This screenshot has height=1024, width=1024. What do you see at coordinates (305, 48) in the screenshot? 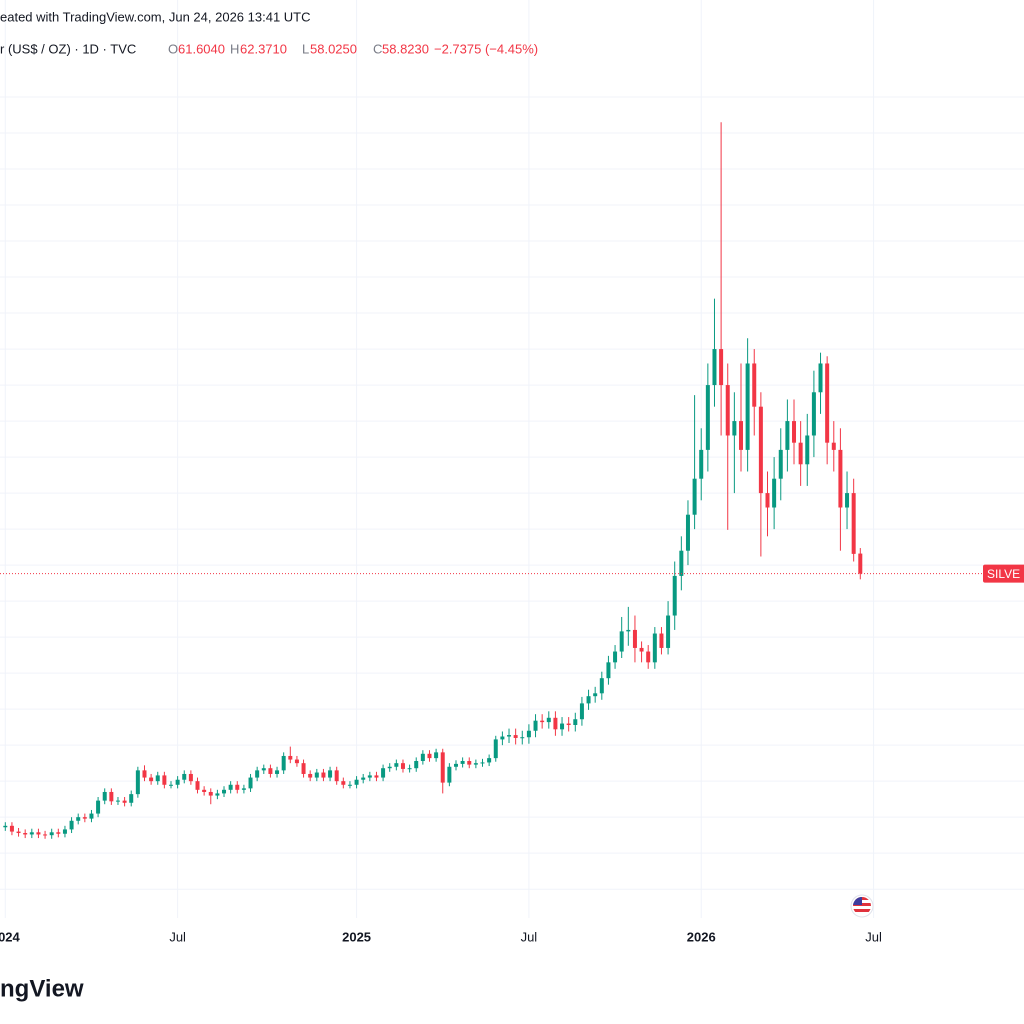
I see `ohlc-key: L` at bounding box center [305, 48].